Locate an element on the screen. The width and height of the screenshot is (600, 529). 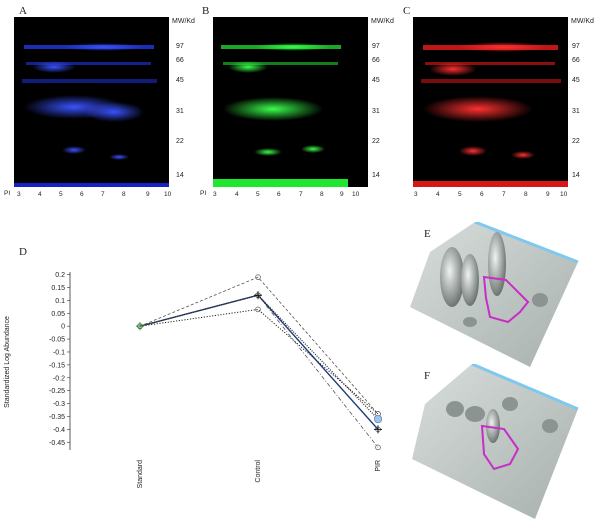
x-category-label: Control is located at coordinates (258, 471).